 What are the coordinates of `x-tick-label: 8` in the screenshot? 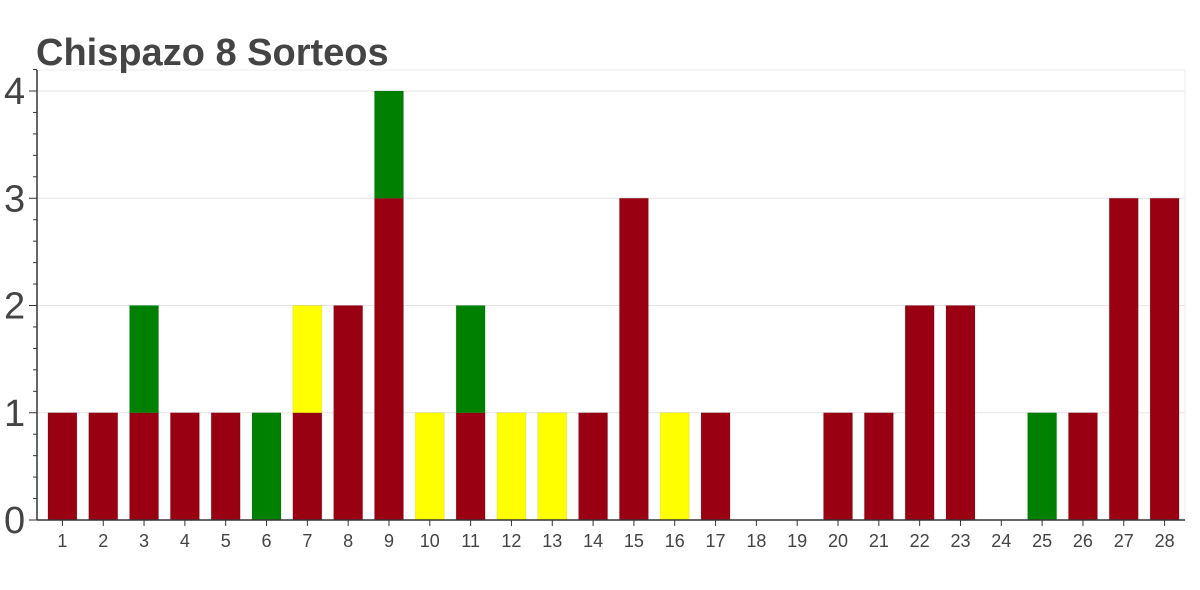 It's located at (348, 541).